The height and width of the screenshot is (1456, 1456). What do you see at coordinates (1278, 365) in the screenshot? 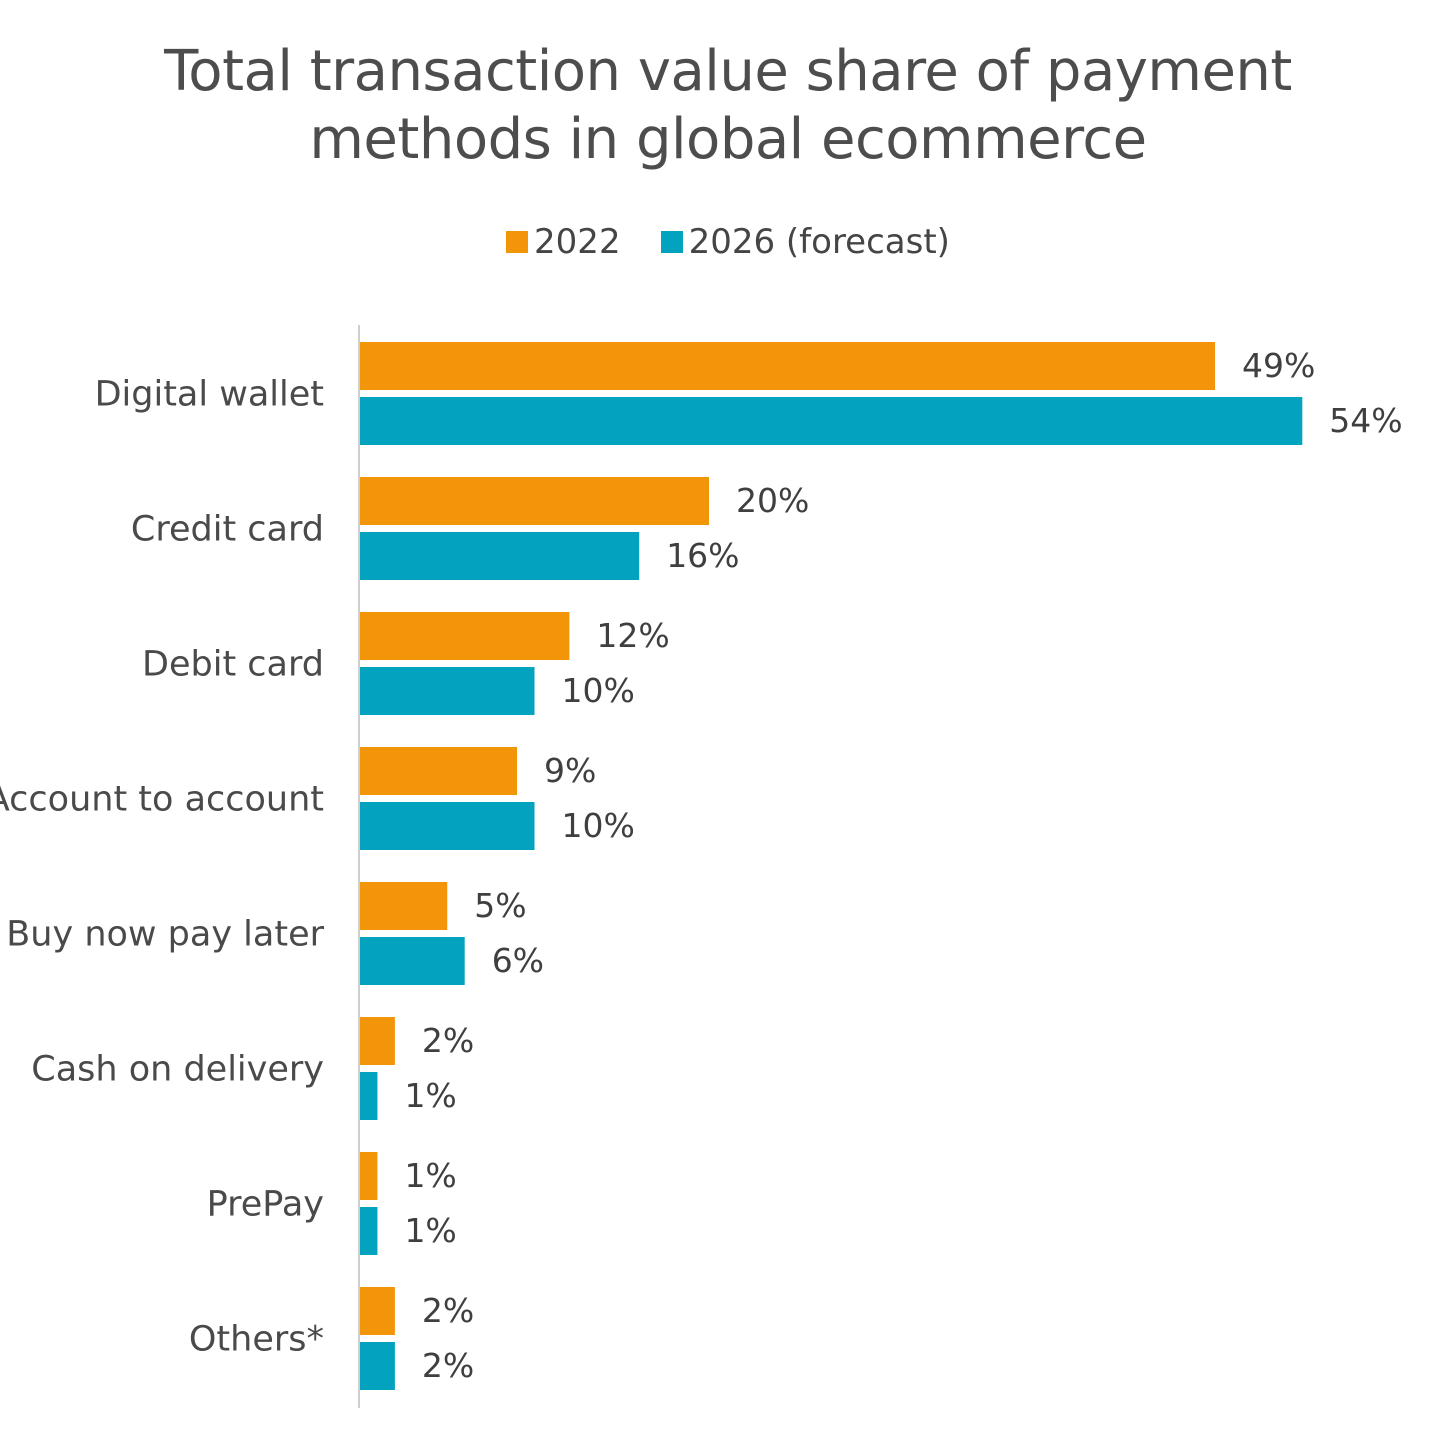
I see `value-label-2022-digital-wallet: 49%` at bounding box center [1278, 365].